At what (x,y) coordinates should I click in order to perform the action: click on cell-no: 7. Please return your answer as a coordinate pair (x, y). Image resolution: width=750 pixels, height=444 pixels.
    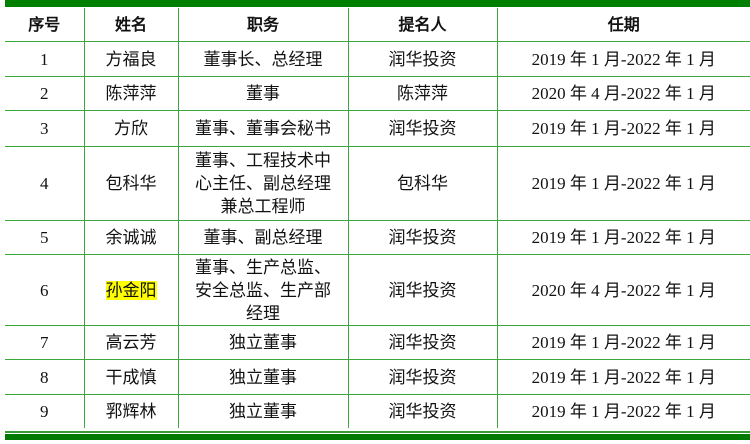
    Looking at the image, I should click on (45, 342).